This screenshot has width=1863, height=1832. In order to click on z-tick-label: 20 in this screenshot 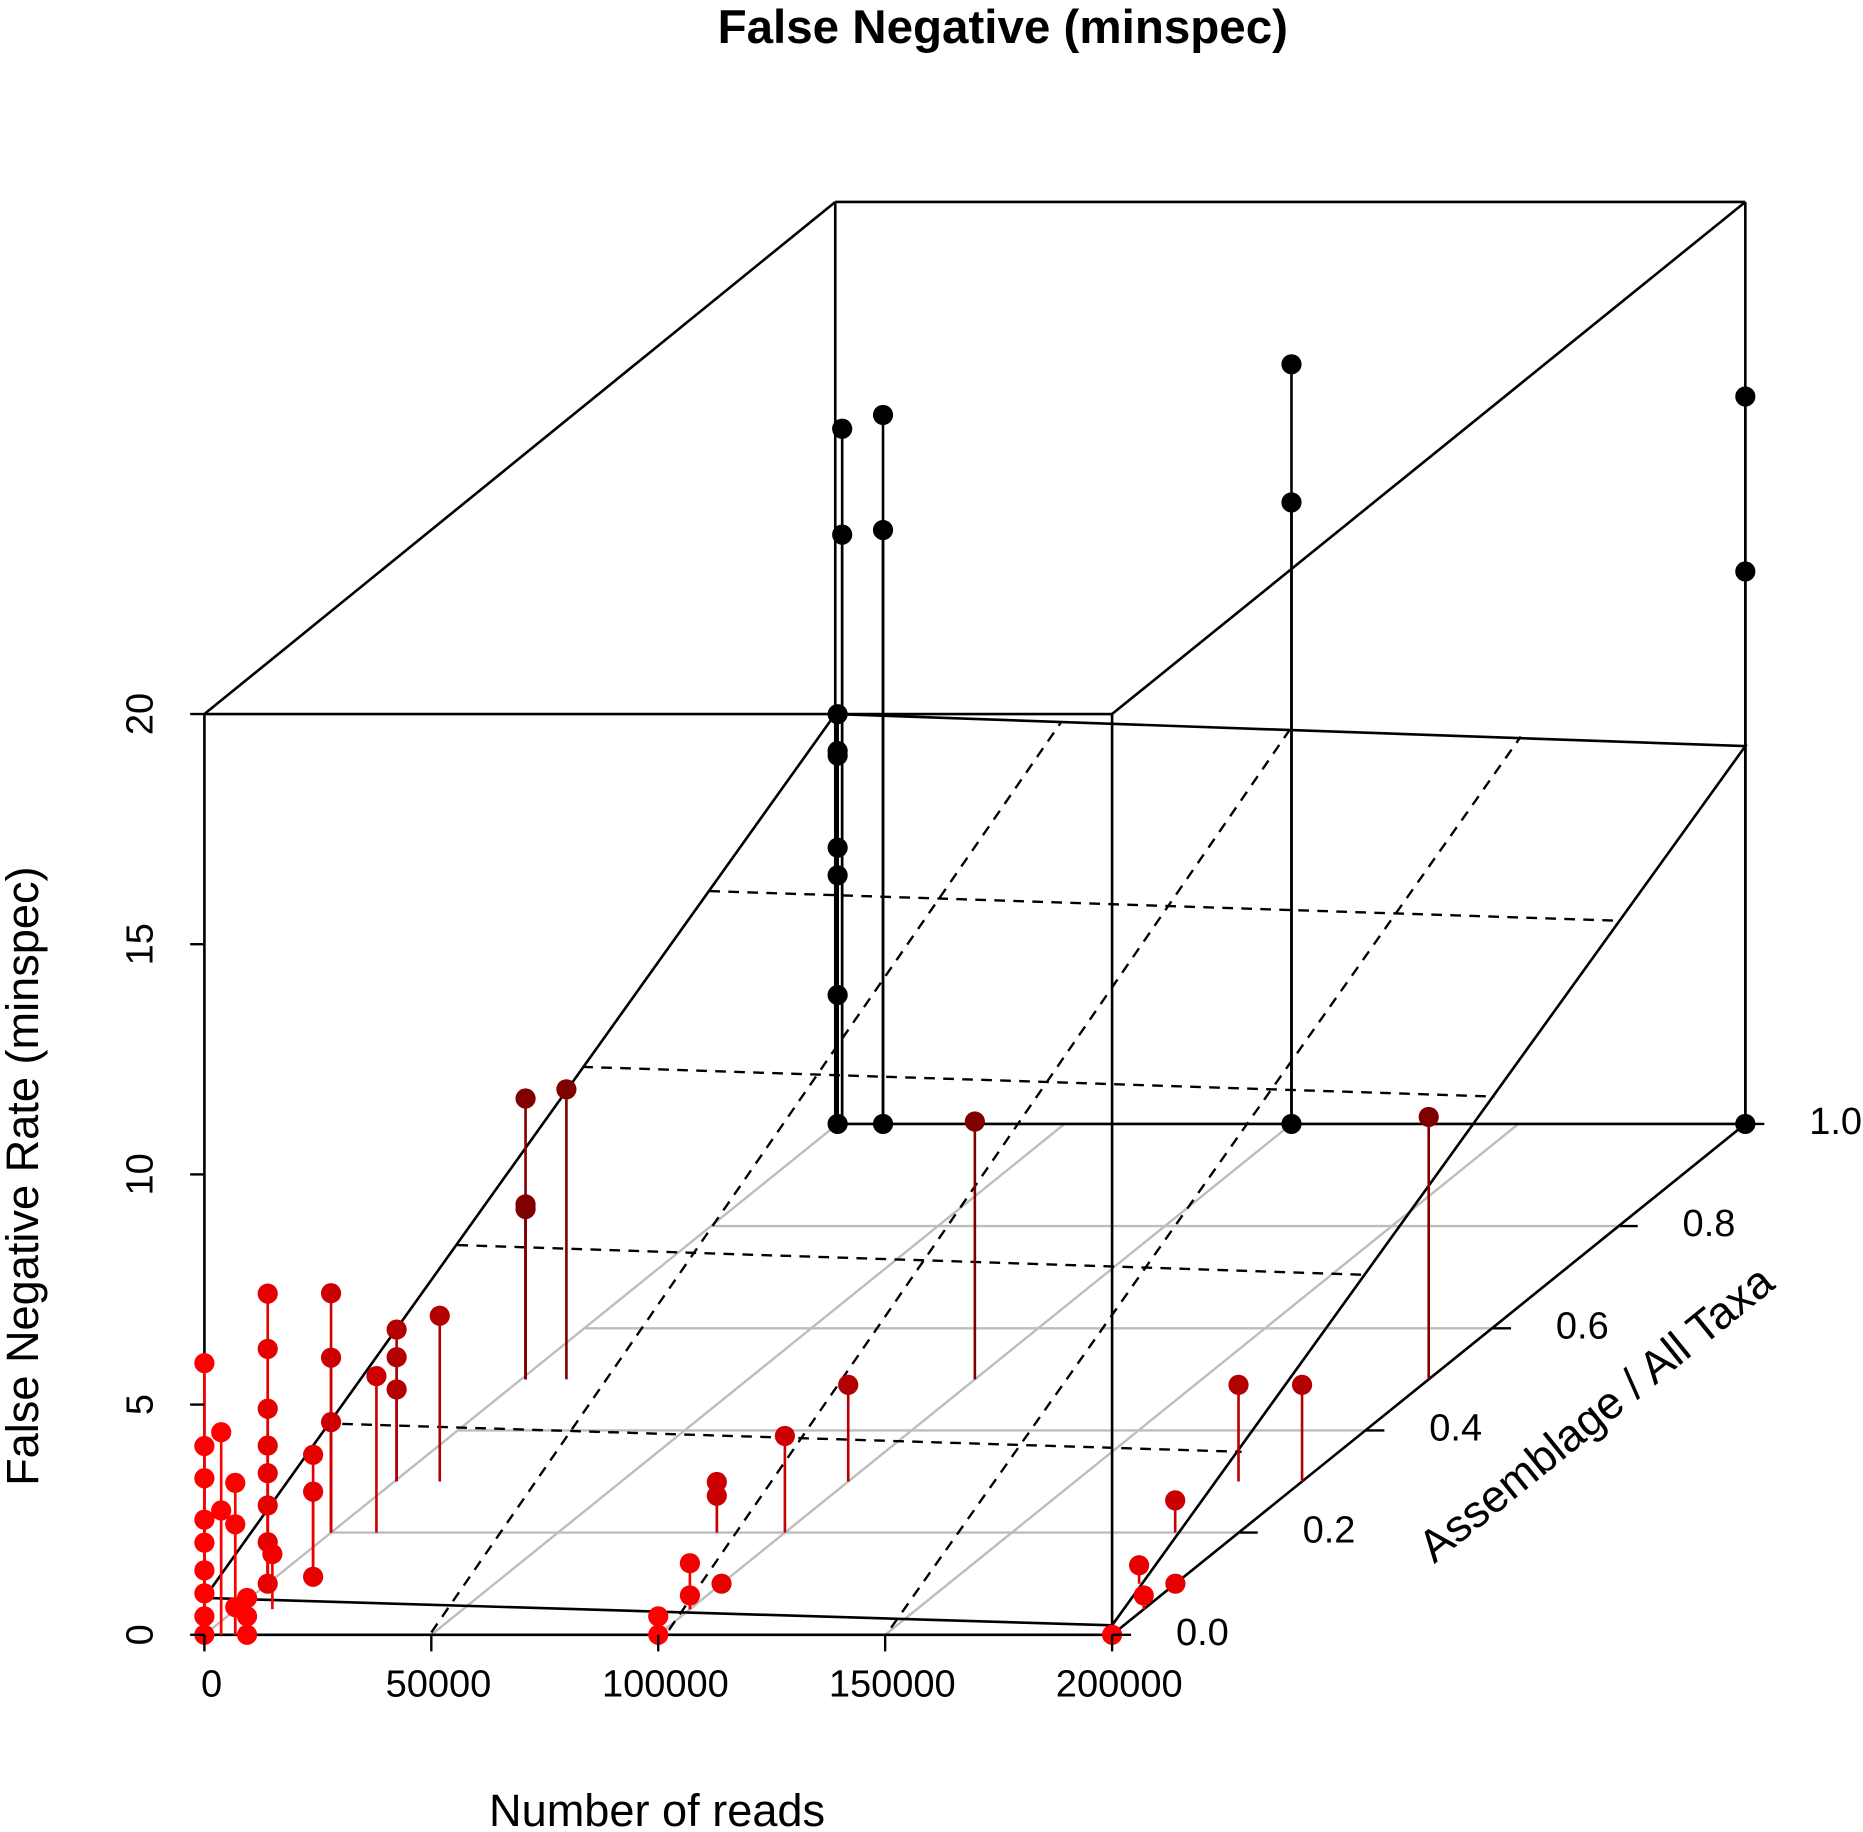, I will do `click(141, 714)`.